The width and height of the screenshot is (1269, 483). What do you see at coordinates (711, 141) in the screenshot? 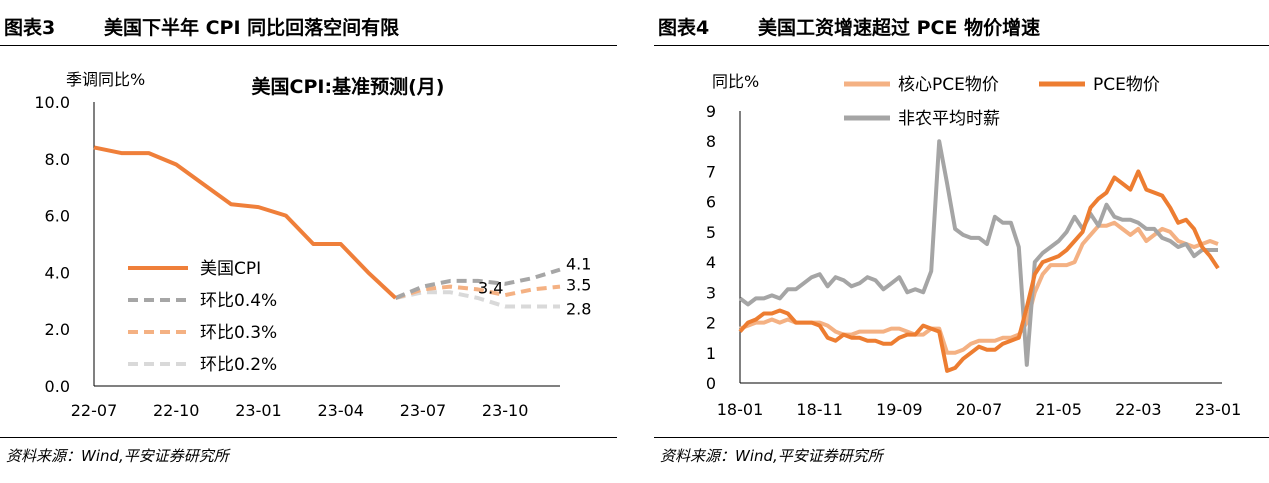
I see `right-y-tick-label: 8` at bounding box center [711, 141].